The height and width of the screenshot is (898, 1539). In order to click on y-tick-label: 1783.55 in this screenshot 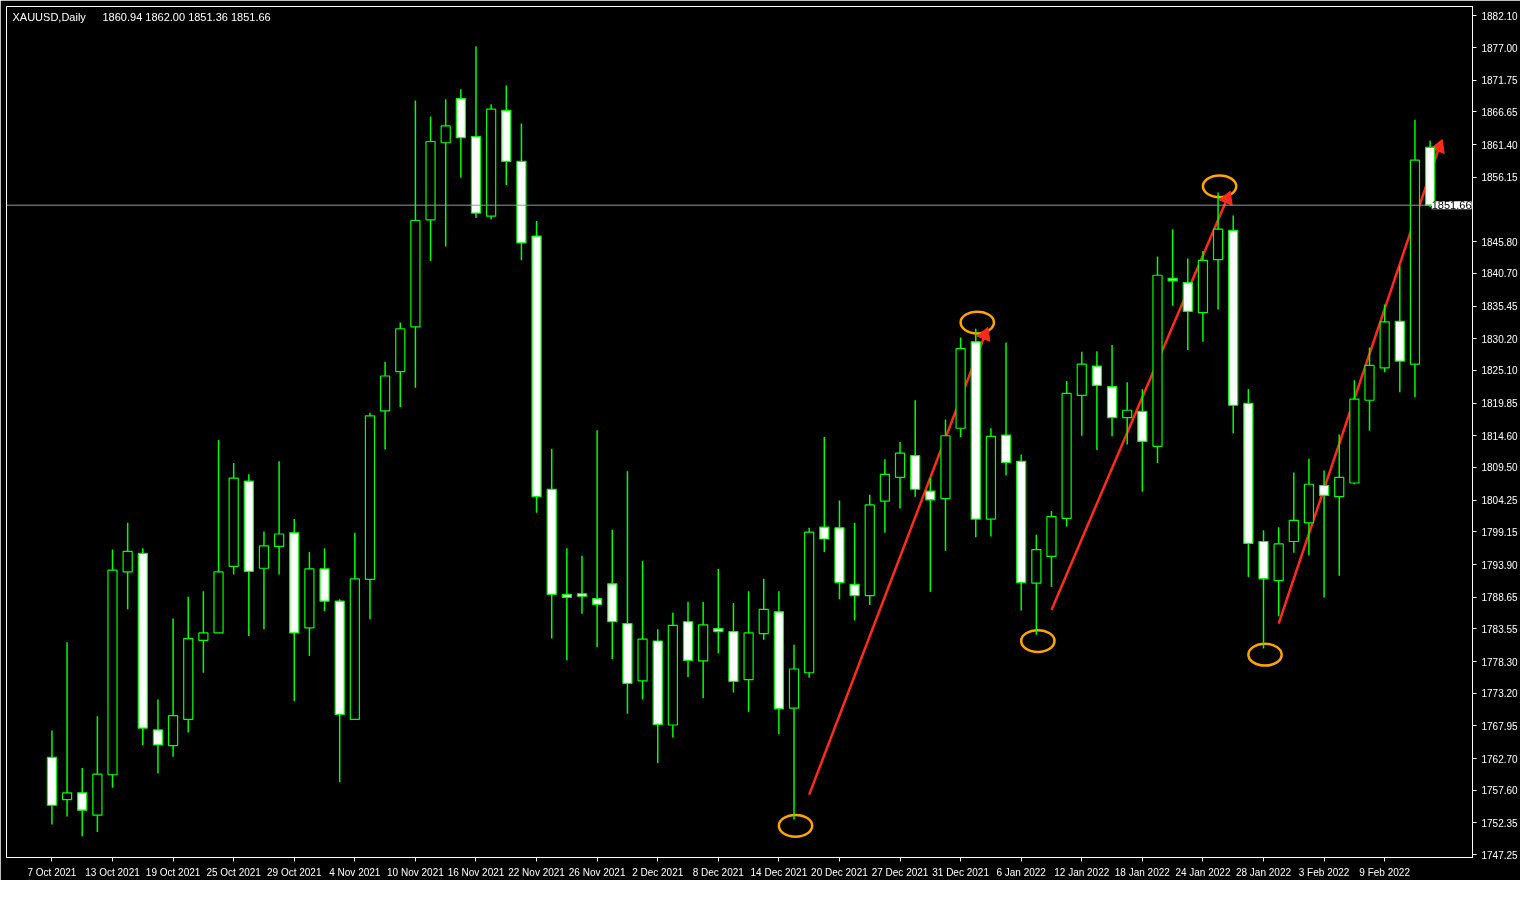, I will do `click(1500, 629)`.